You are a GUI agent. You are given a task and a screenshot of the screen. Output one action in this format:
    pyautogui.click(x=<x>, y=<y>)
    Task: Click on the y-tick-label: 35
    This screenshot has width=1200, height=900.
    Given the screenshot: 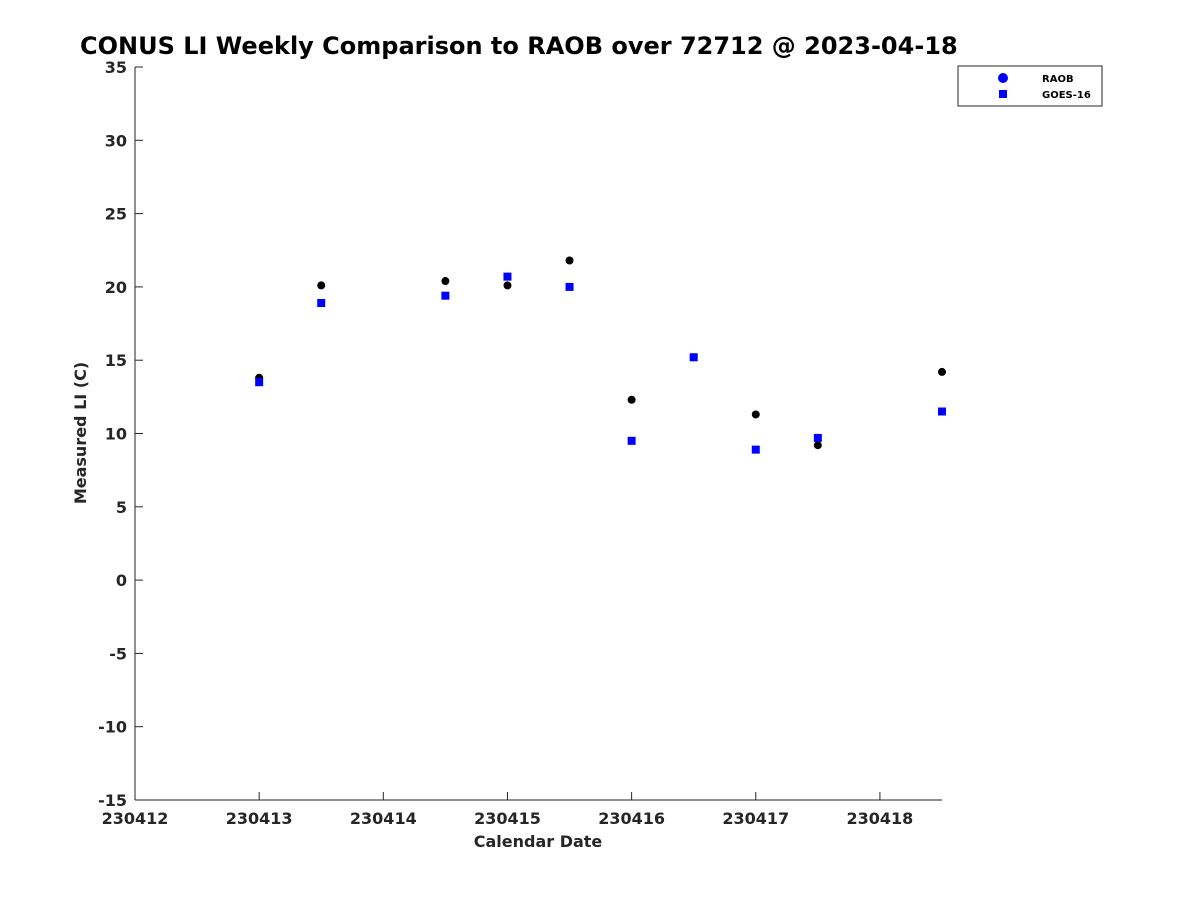 What is the action you would take?
    pyautogui.click(x=116, y=67)
    